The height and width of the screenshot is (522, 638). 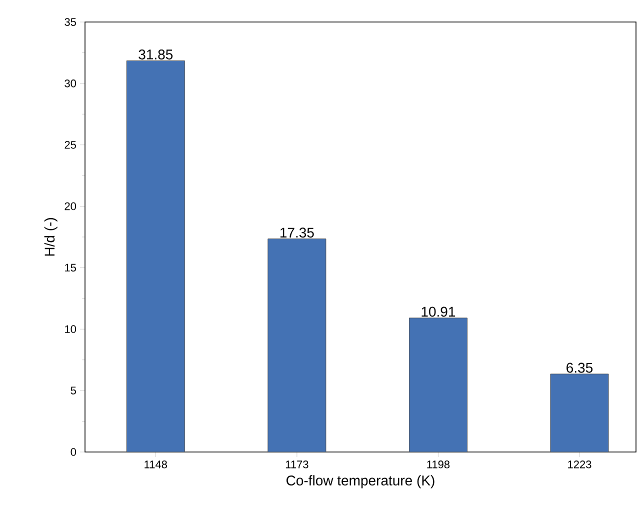 I want to click on y-tick-label: 10, so click(x=70, y=329).